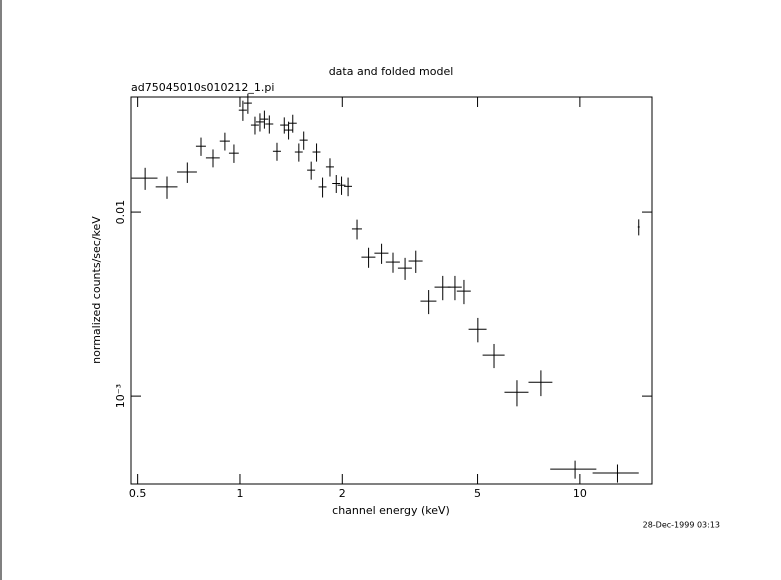 This screenshot has width=781, height=580. Describe the element at coordinates (477, 493) in the screenshot. I see `x-tick-label: 5` at that location.